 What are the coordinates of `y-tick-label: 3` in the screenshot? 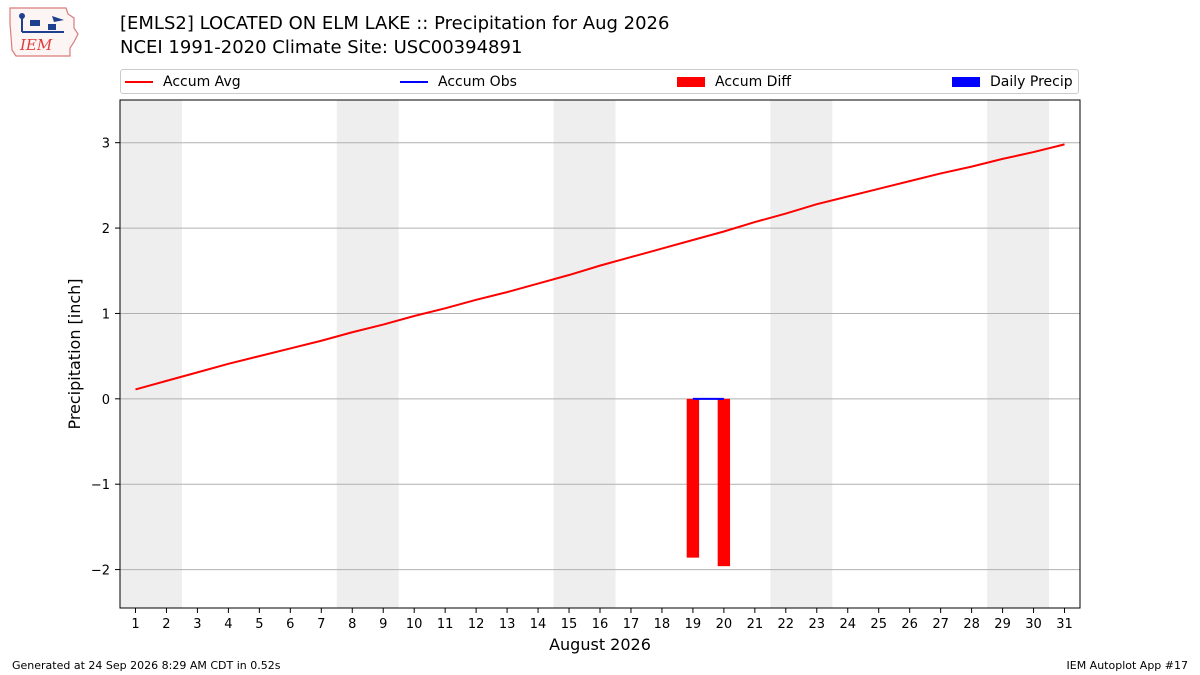 It's located at (106, 144).